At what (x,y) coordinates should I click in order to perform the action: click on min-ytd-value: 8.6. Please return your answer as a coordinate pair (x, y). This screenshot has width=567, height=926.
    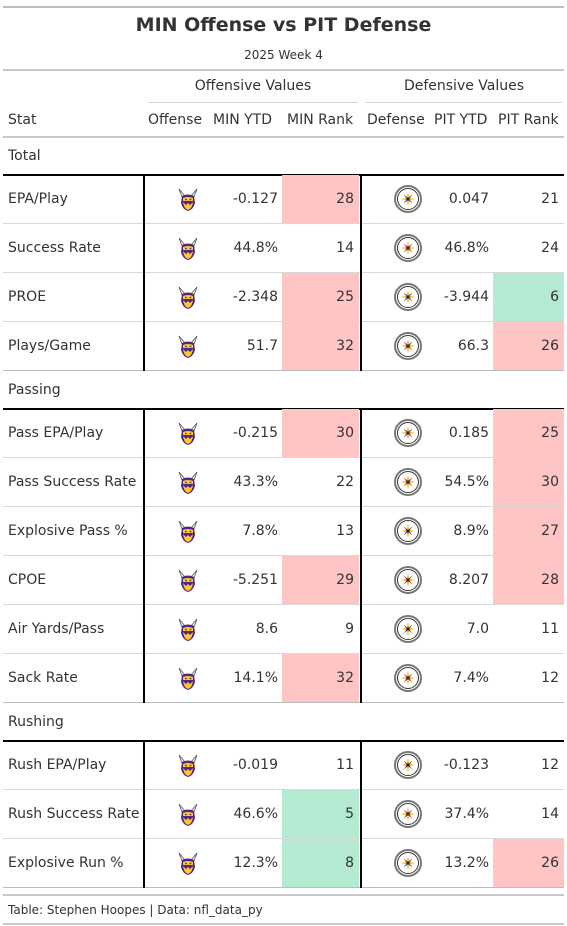
    Looking at the image, I should click on (266, 629).